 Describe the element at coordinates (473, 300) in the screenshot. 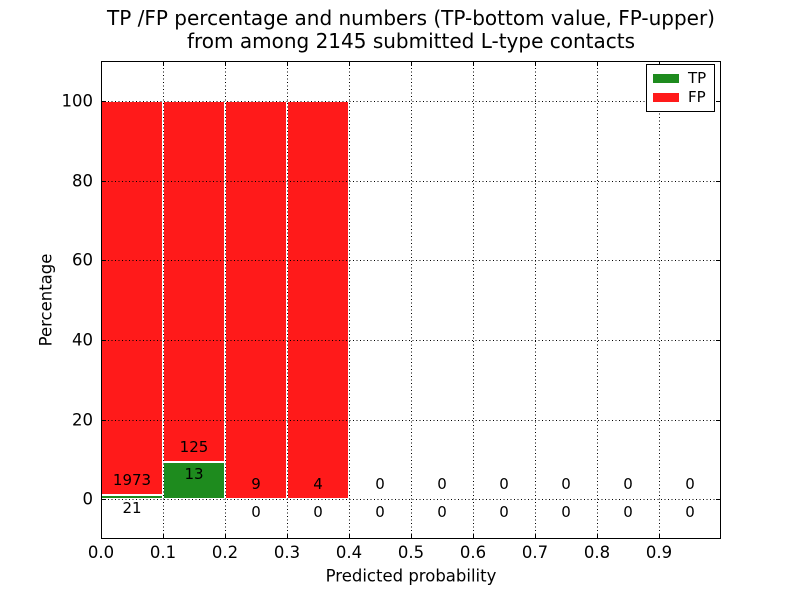

I see `gridline-x-0.6` at that location.